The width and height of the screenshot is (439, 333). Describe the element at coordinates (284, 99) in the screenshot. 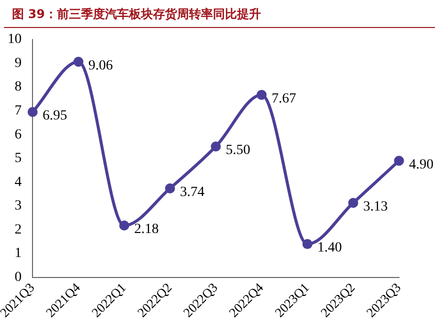

I see `data-label: 7.67` at that location.